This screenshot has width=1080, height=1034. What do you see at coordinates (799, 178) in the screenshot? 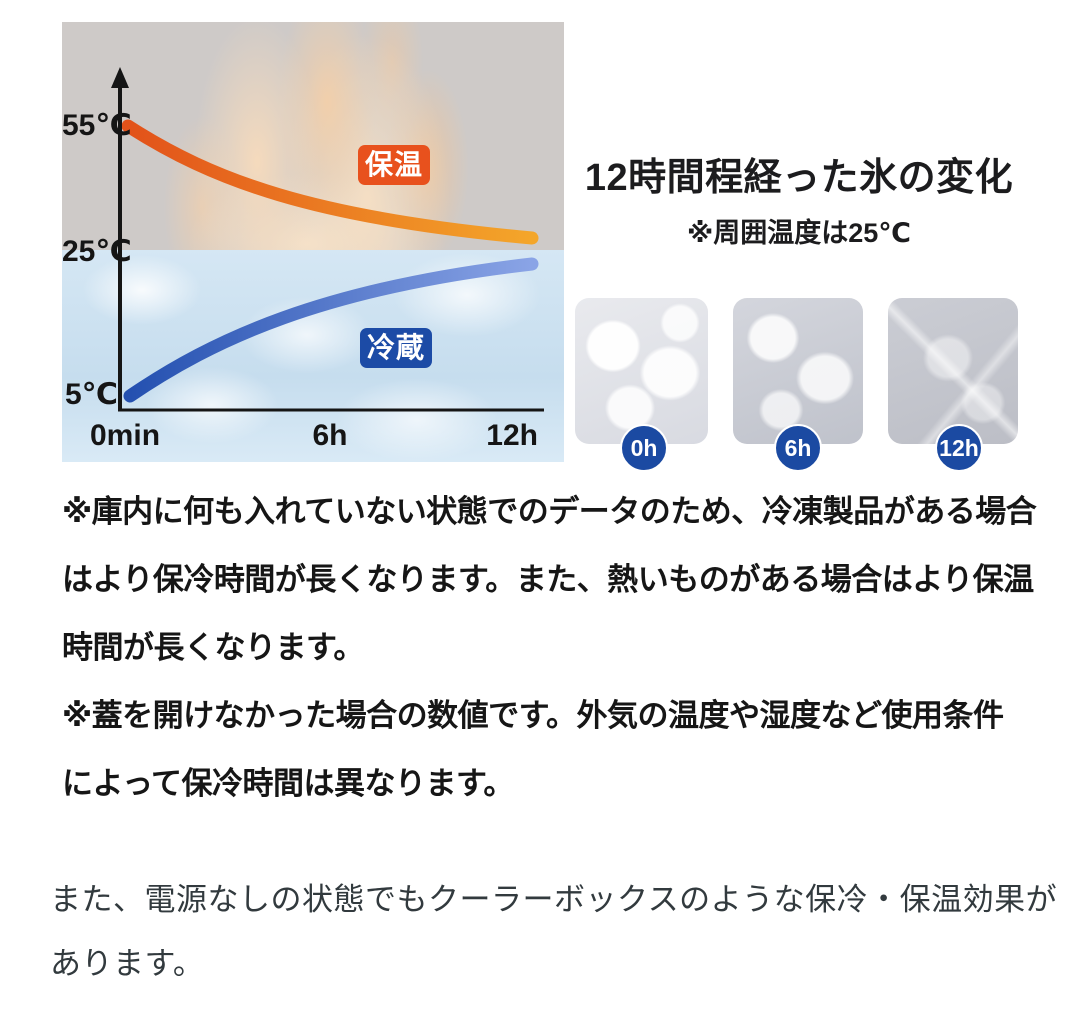
I see `headline-title: 12時間程経った氷の変化` at bounding box center [799, 178].